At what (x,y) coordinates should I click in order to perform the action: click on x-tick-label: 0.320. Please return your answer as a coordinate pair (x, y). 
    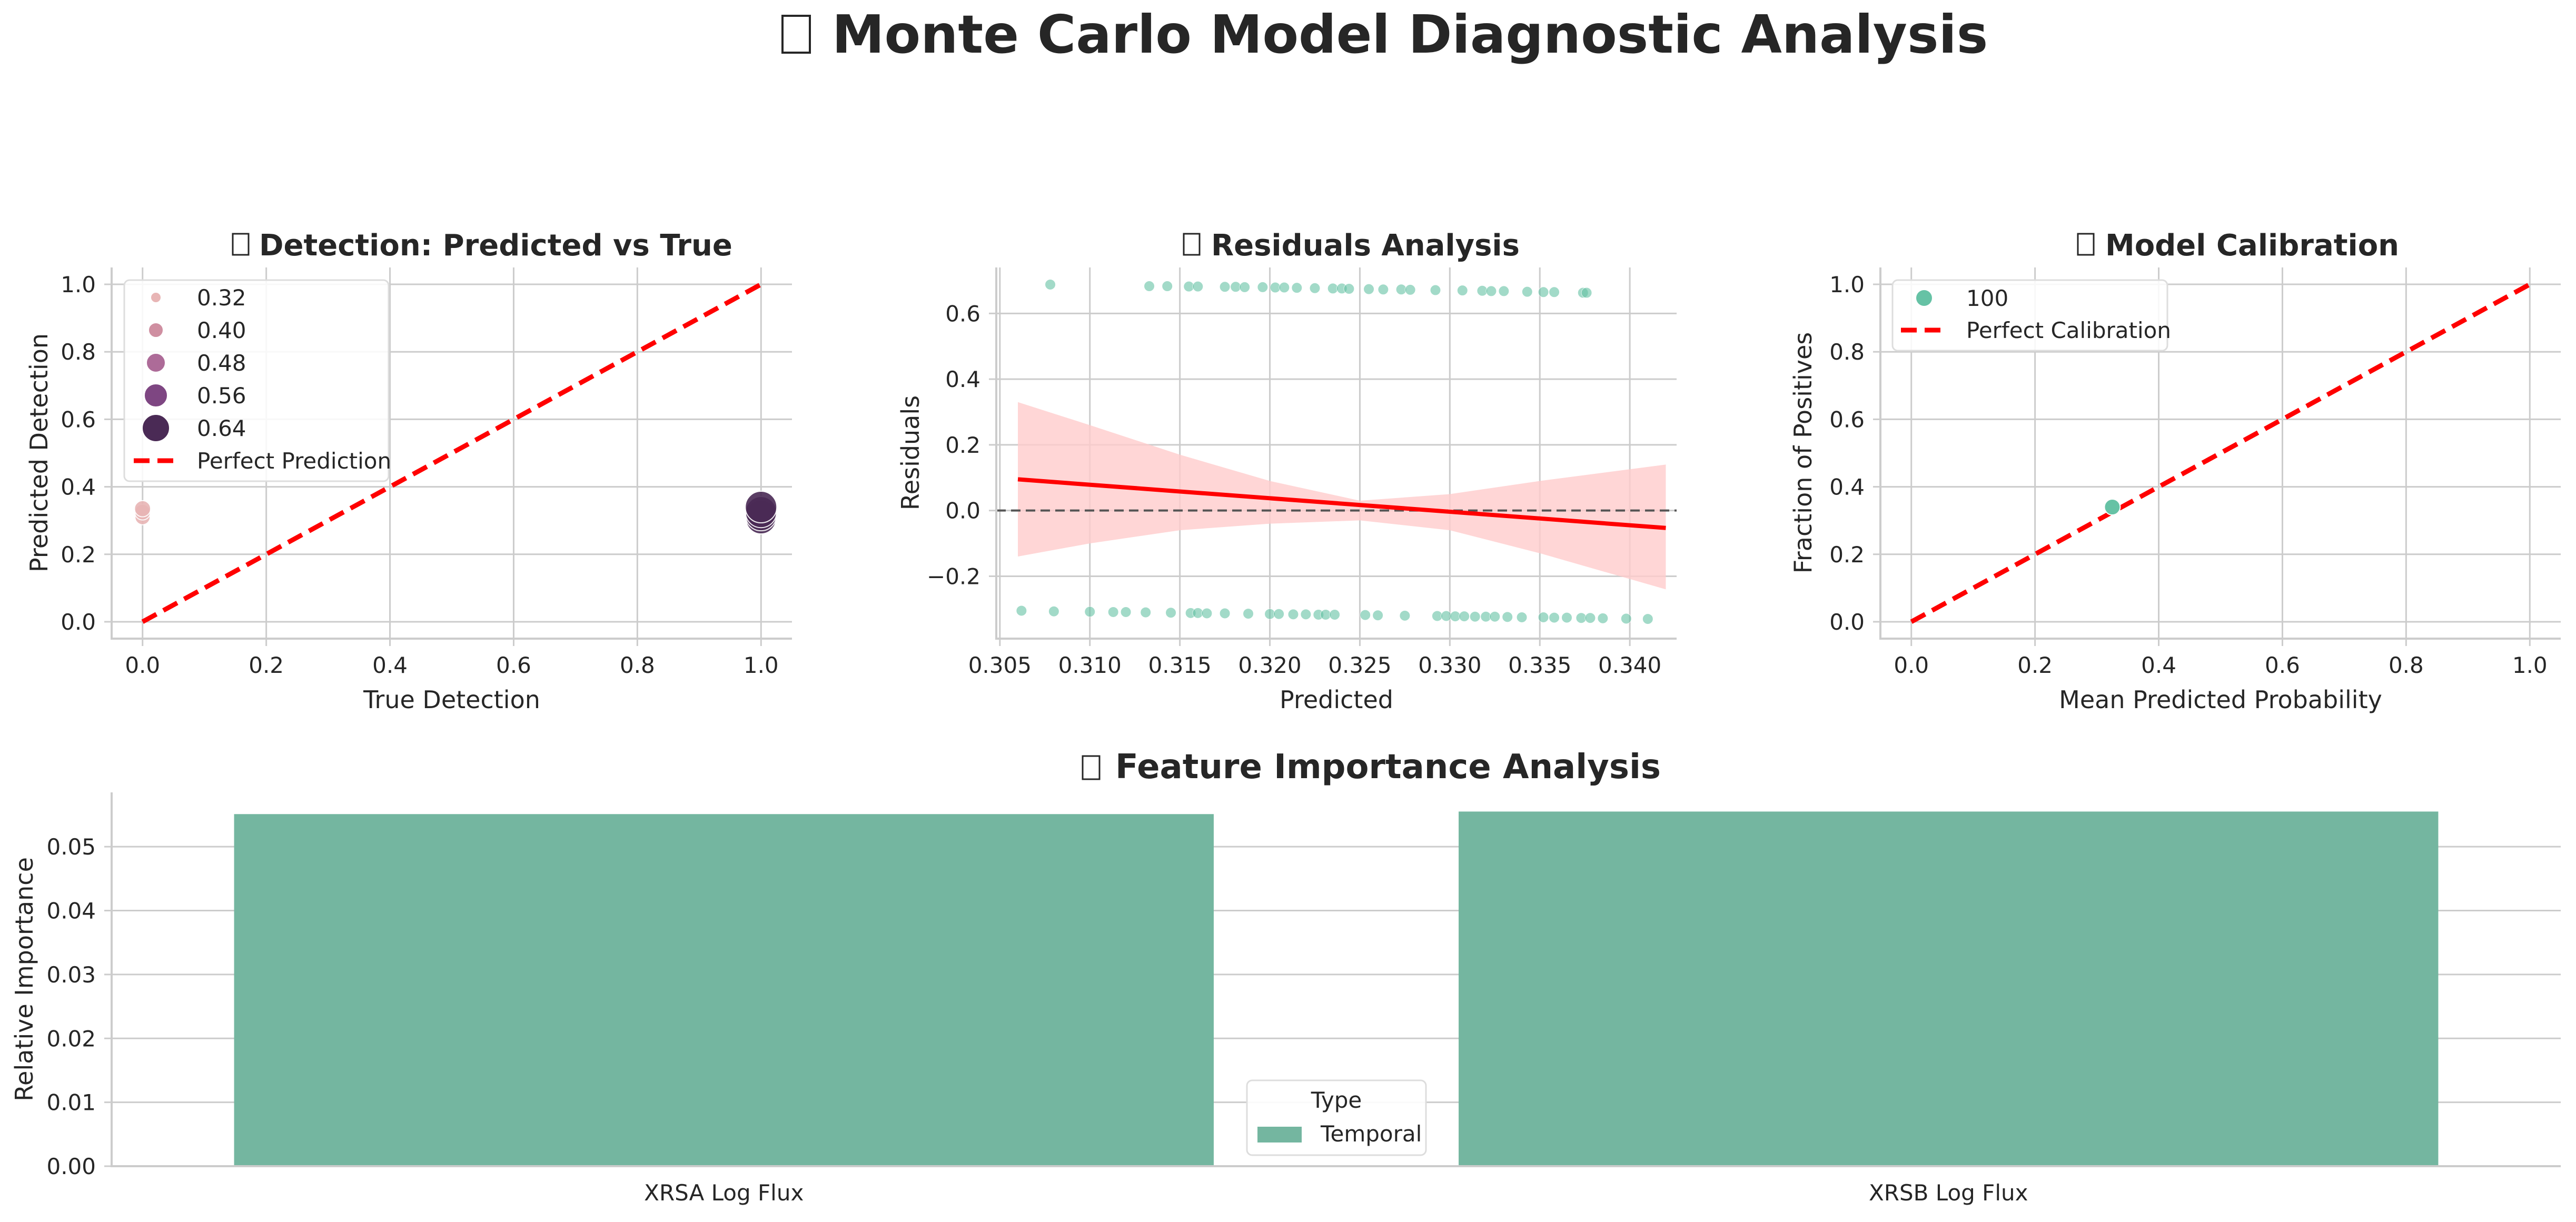
    Looking at the image, I should click on (1269, 665).